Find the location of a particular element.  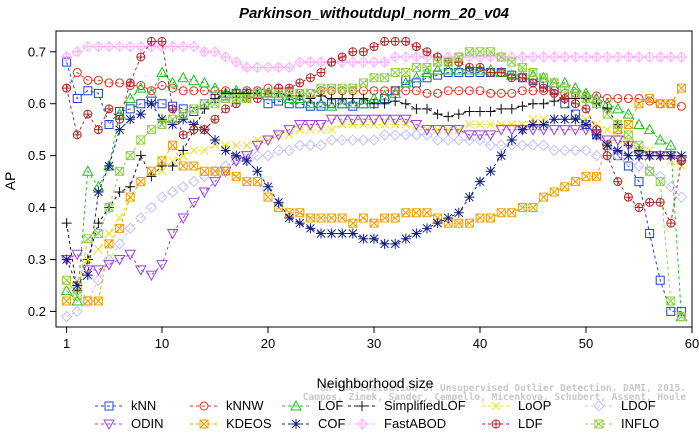

legend-label: LoOP is located at coordinates (534, 405).